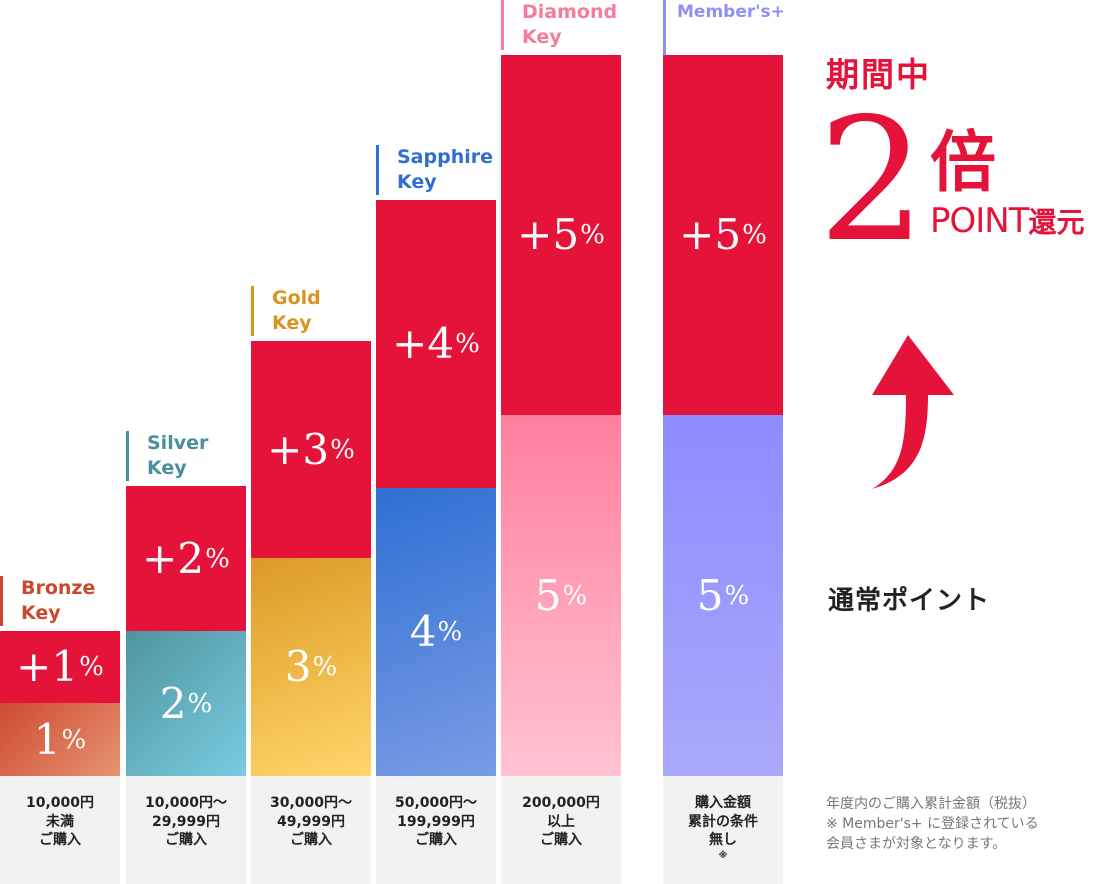 This screenshot has height=884, width=1120. What do you see at coordinates (561, 595) in the screenshot?
I see `base-rate-diamond: 5%` at bounding box center [561, 595].